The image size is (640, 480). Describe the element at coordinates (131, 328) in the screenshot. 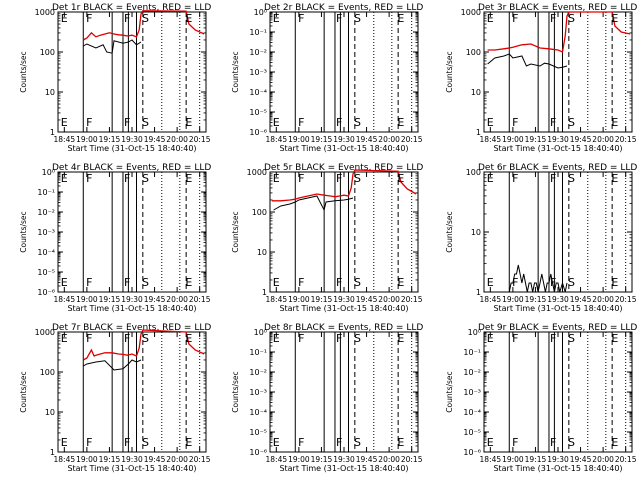

I see `chart-title: Det 7r BLACK = Events, RED = LLD` at that location.